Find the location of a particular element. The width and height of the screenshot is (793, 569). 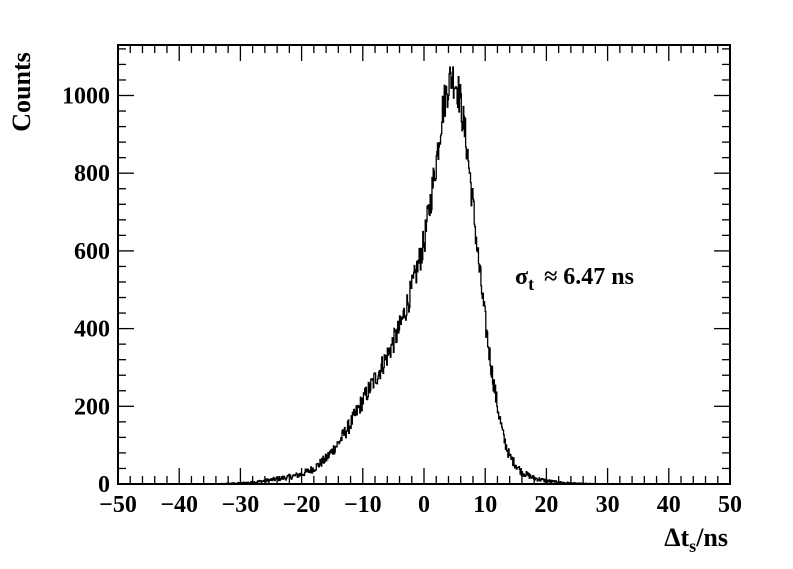

sigma-annotation: σt ≈ 6.47 ns is located at coordinates (574, 279).